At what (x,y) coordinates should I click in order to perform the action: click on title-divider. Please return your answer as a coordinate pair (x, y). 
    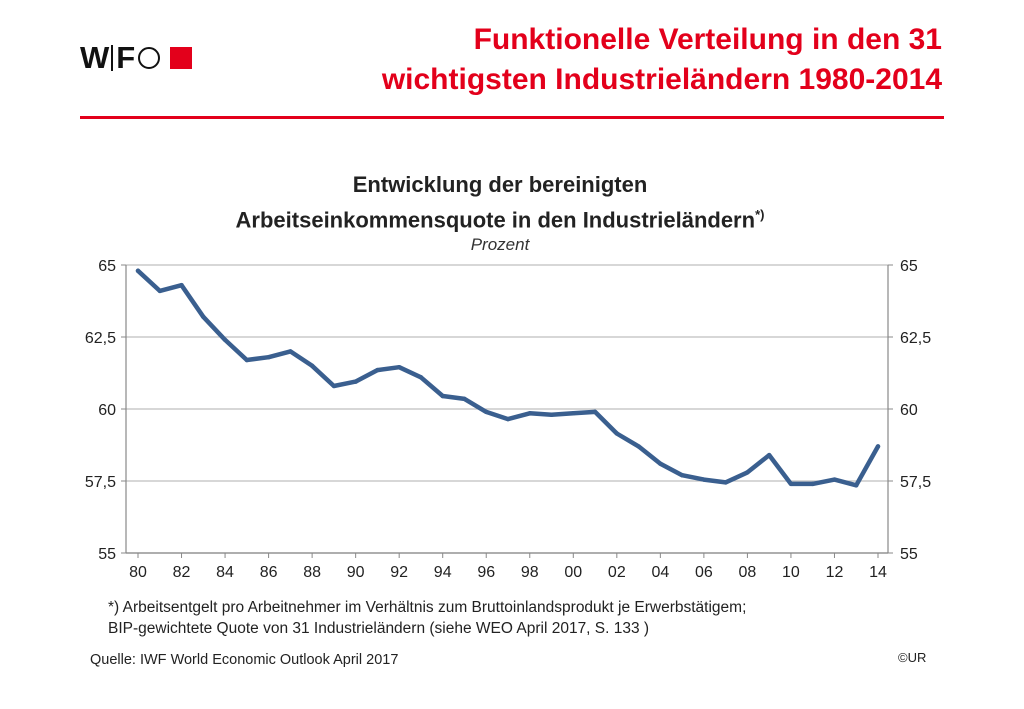
    Looking at the image, I should click on (512, 117).